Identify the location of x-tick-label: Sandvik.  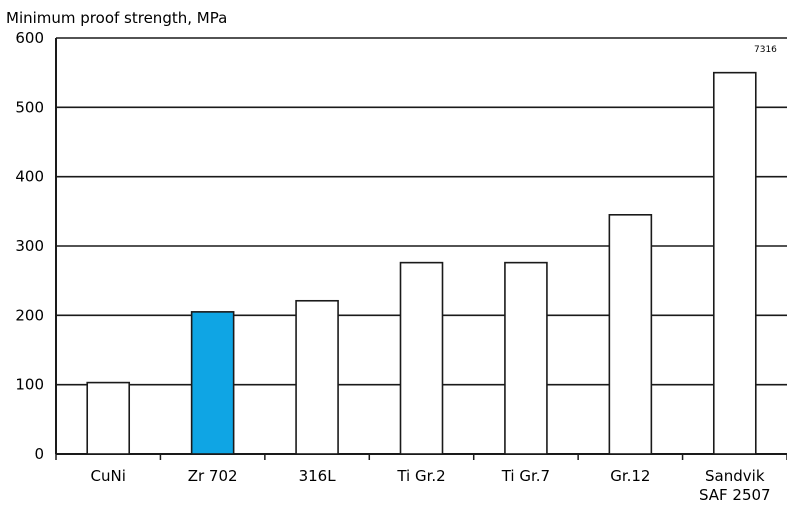
(735, 476).